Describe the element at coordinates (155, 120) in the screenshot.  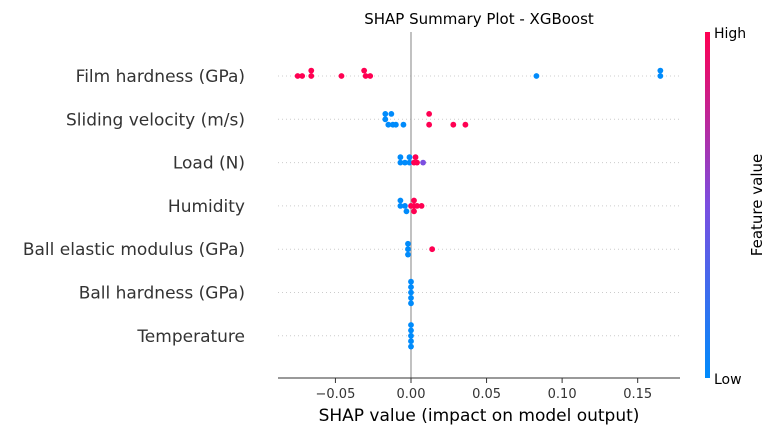
I see `feature-label: Sliding velocity (m/s)` at that location.